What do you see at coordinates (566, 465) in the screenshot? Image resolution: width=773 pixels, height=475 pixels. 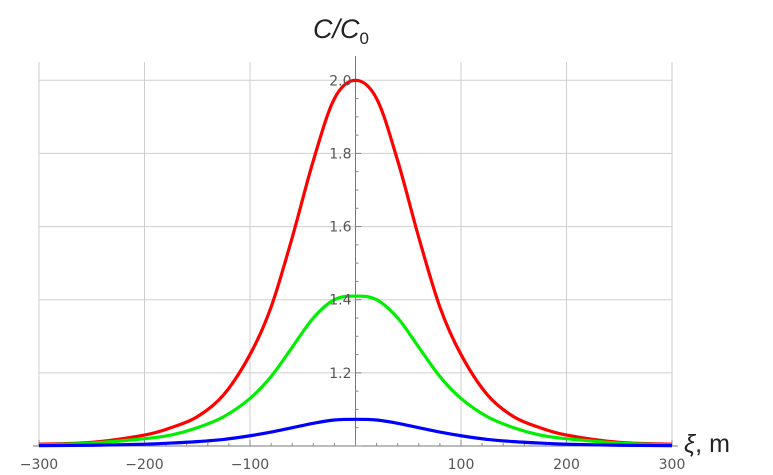 I see `x-tick-label: 200` at bounding box center [566, 465].